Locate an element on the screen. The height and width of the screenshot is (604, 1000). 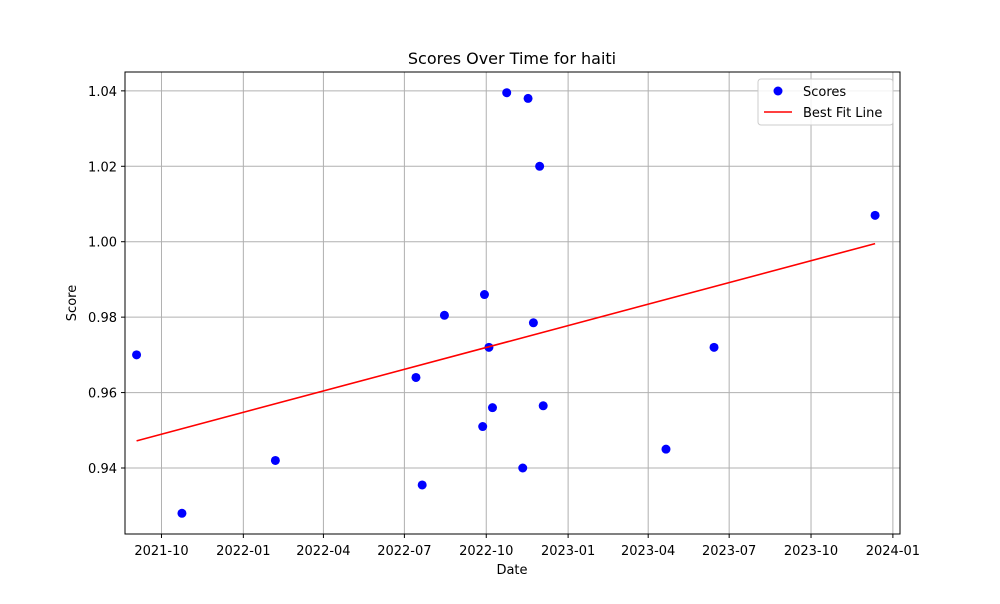
x-tick-label: 2022-07 is located at coordinates (404, 551).